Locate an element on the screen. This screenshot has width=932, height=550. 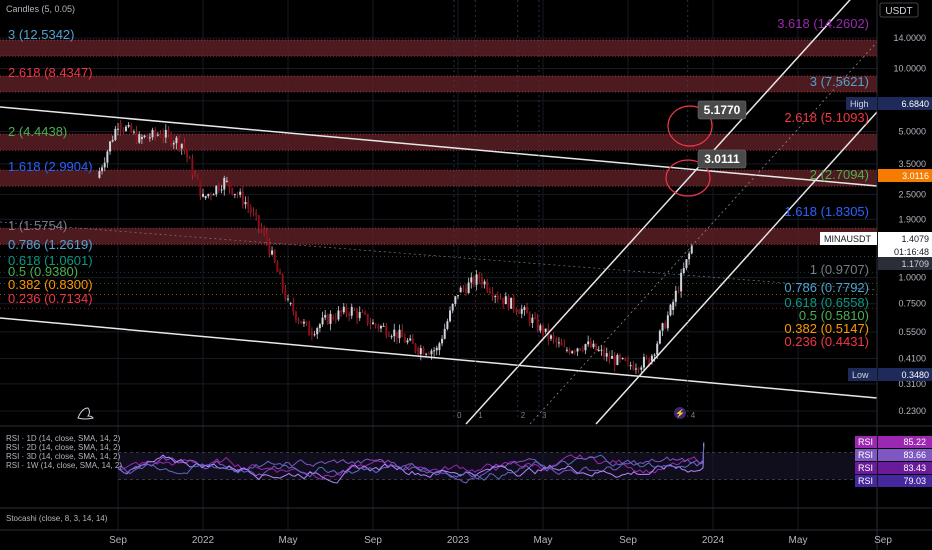
fib-left-label-5: 0.786 (1.2619) is located at coordinates (50, 244).